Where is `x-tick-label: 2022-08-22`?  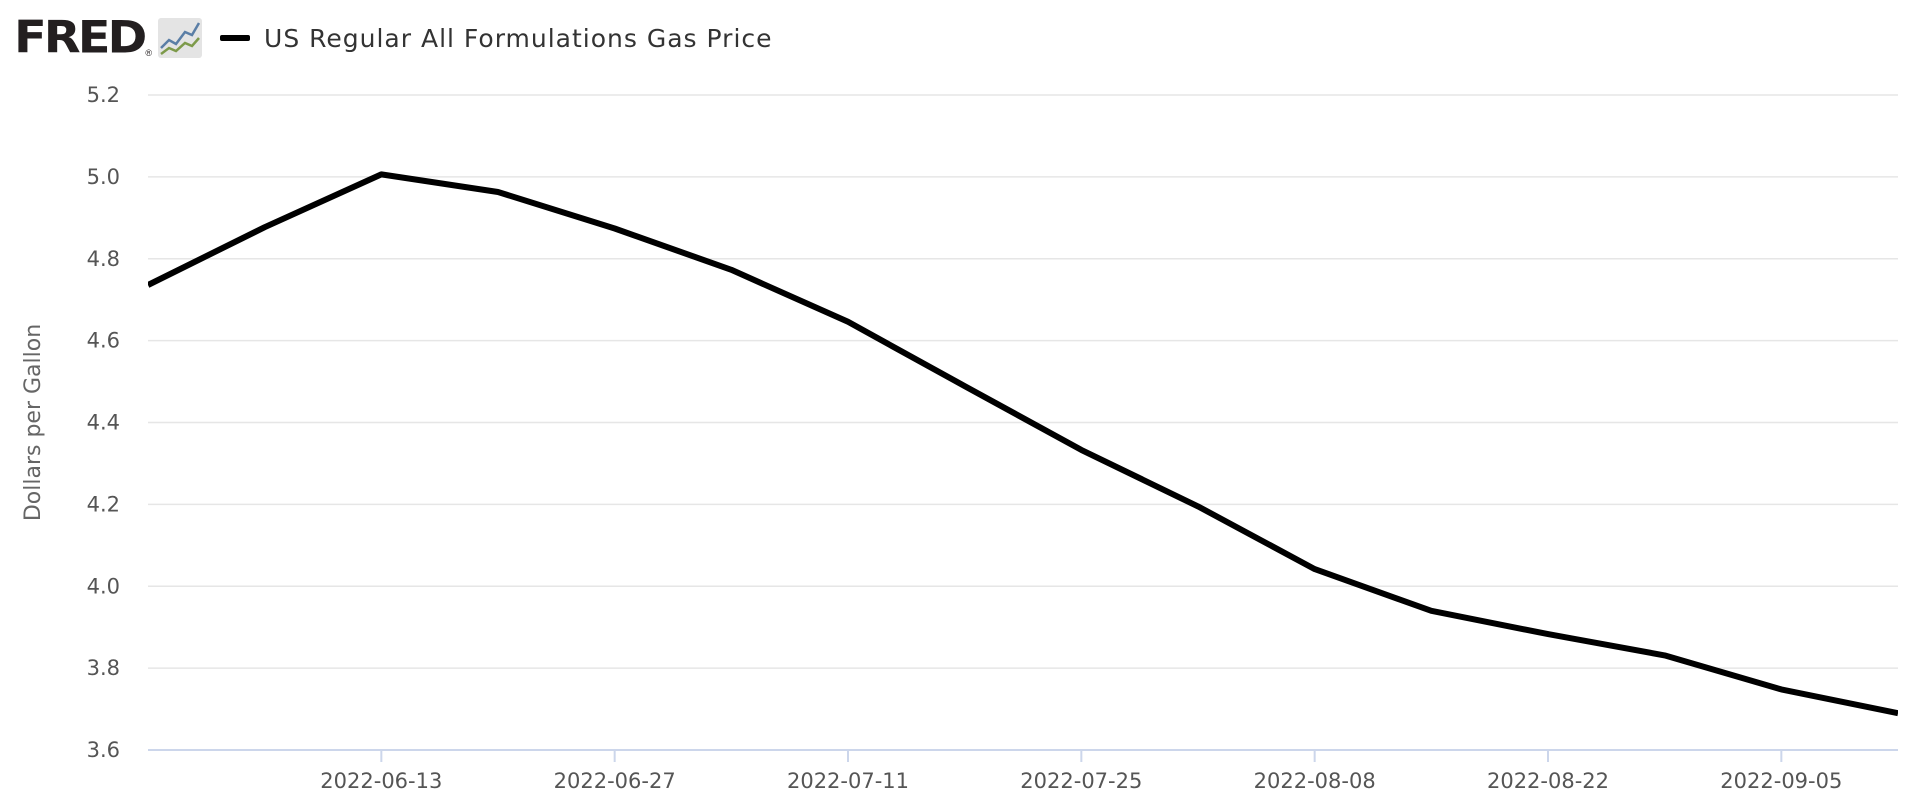
x-tick-label: 2022-08-22 is located at coordinates (1548, 781).